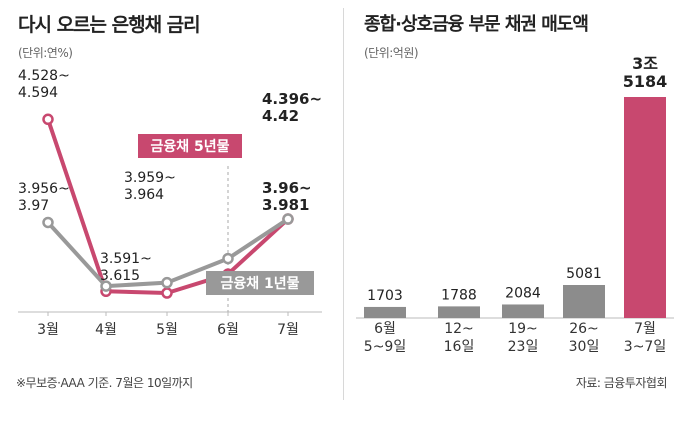 The width and height of the screenshot is (681, 446). Describe the element at coordinates (109, 25) in the screenshot. I see `left-chart-title: 다시 오르는 은행채 금리` at that location.